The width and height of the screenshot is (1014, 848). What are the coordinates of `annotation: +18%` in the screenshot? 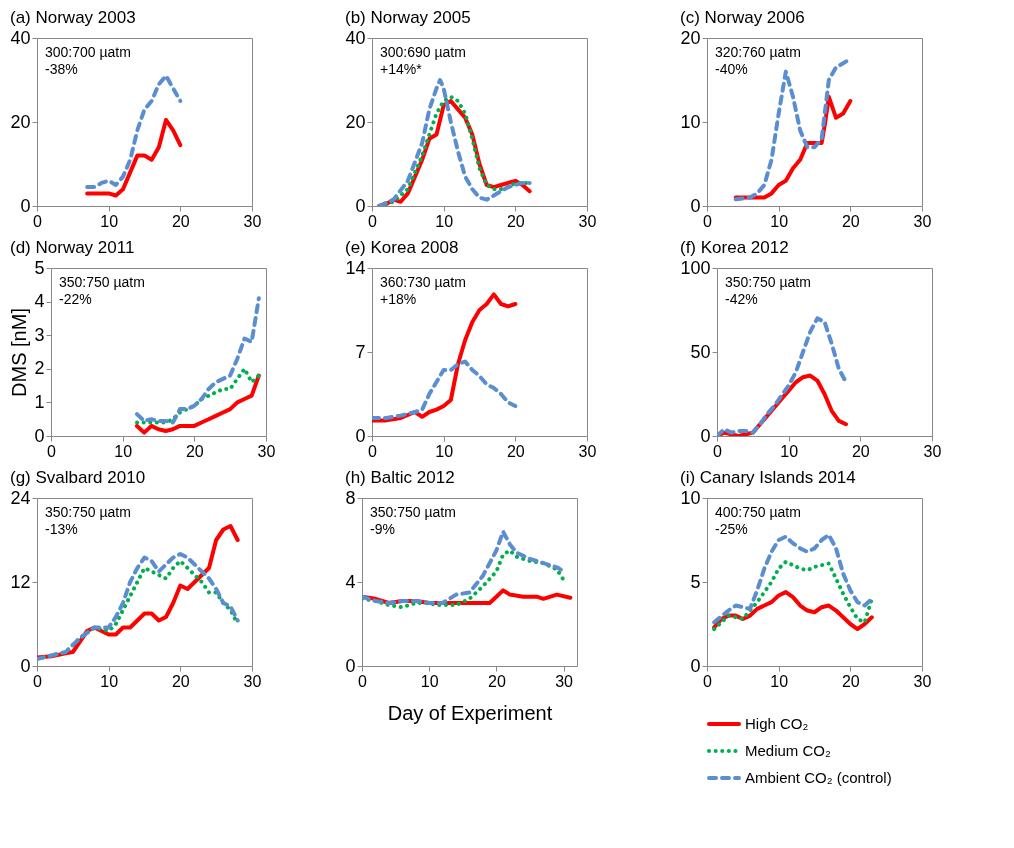 It's located at (398, 299).